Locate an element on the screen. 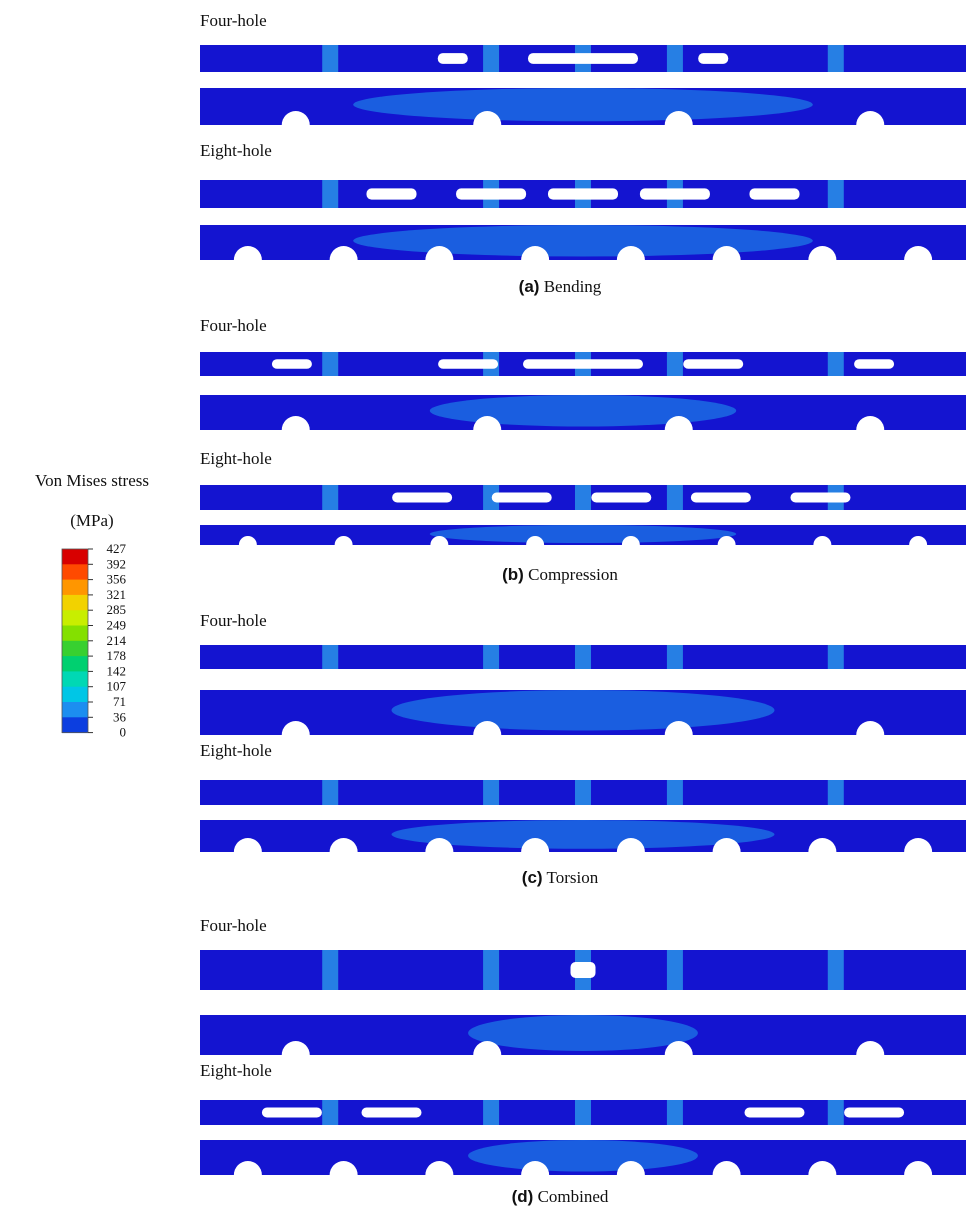 The height and width of the screenshot is (1214, 973). legend-title: Von Mises stress is located at coordinates (92, 480).